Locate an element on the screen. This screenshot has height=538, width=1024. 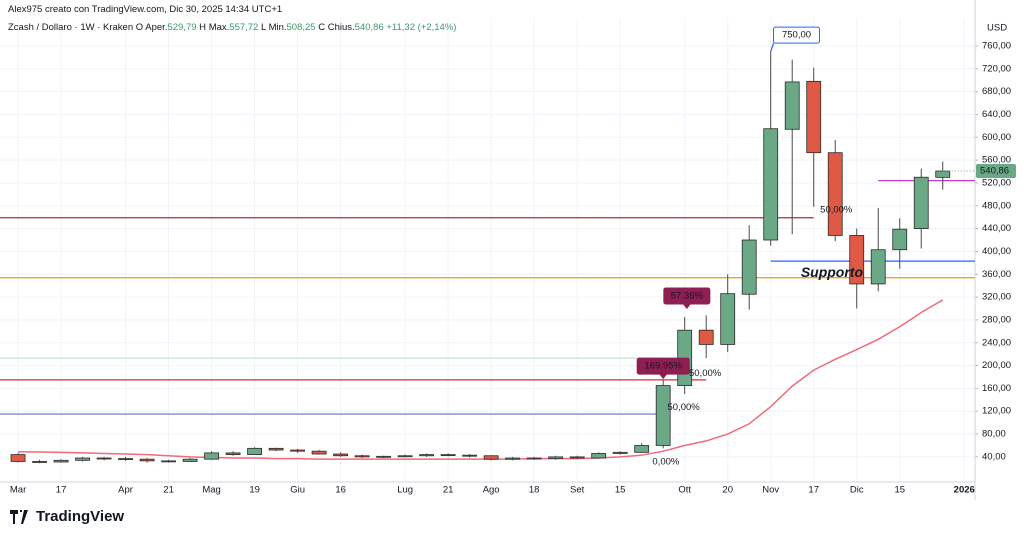
y-tick-label: 560,00 is located at coordinates (996, 160).